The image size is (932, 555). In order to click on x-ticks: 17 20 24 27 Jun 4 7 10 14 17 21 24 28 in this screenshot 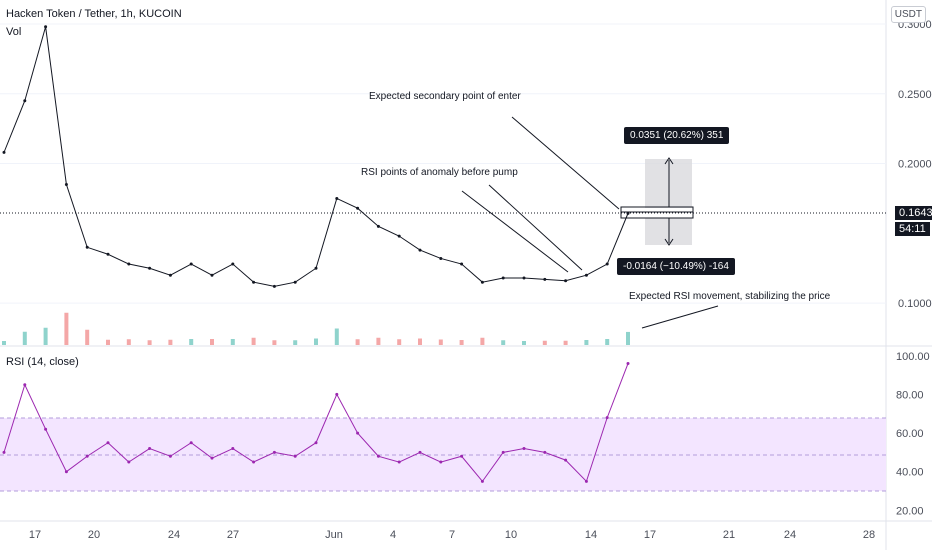, I will do `click(452, 535)`.